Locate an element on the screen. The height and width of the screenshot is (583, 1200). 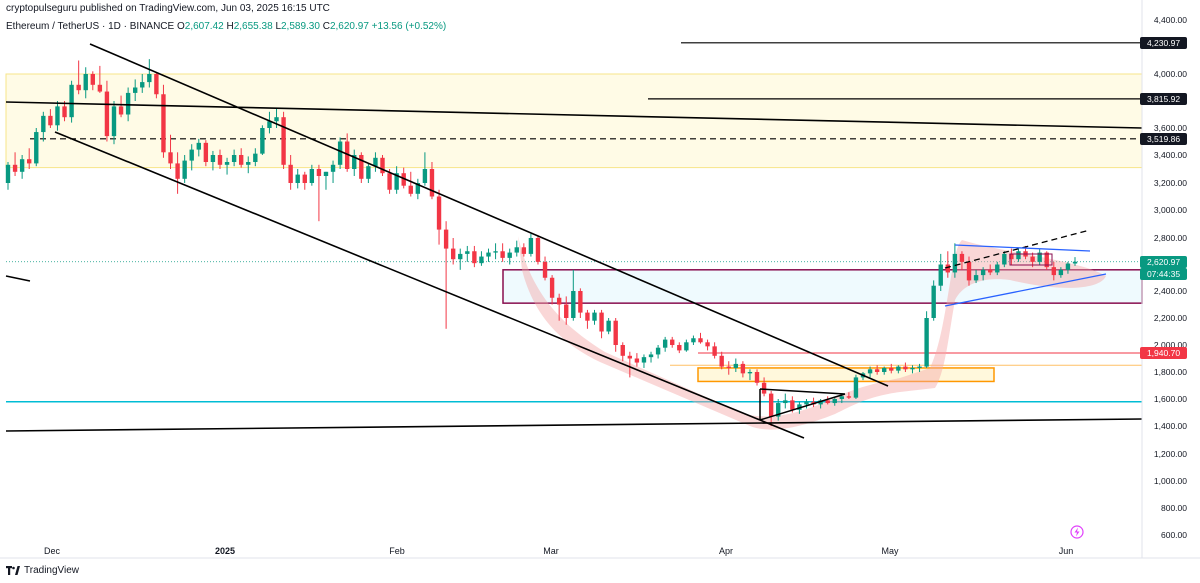
tradingview-brand: TradingView is located at coordinates (42, 570).